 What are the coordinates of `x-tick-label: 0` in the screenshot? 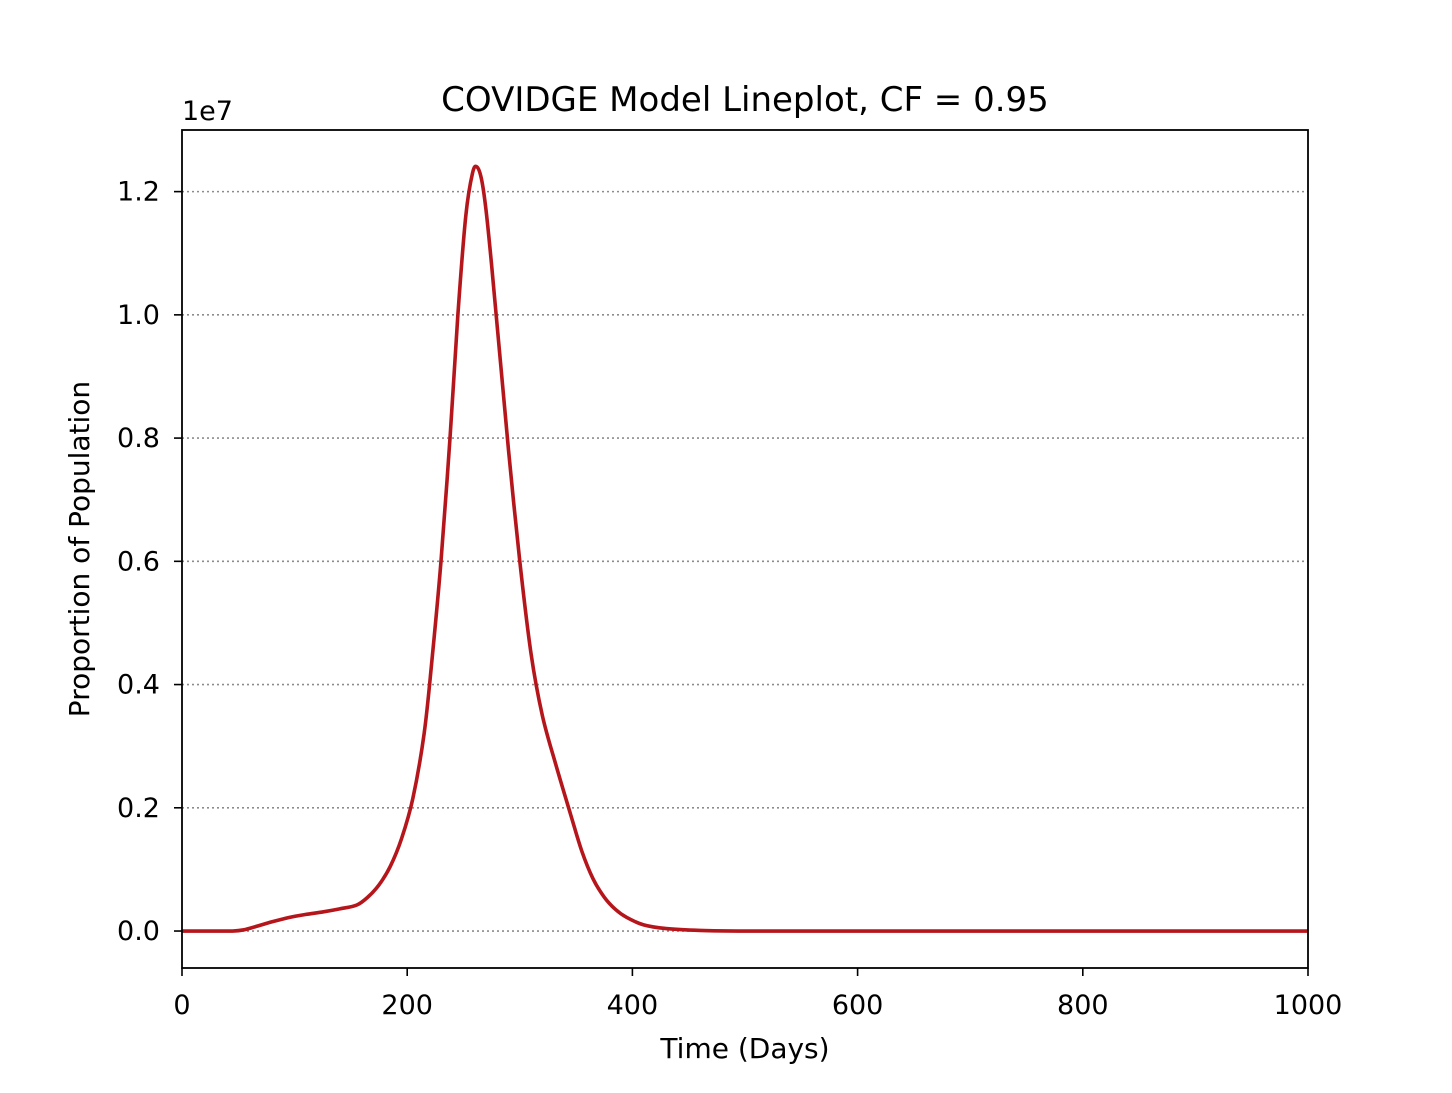 It's located at (181, 1005).